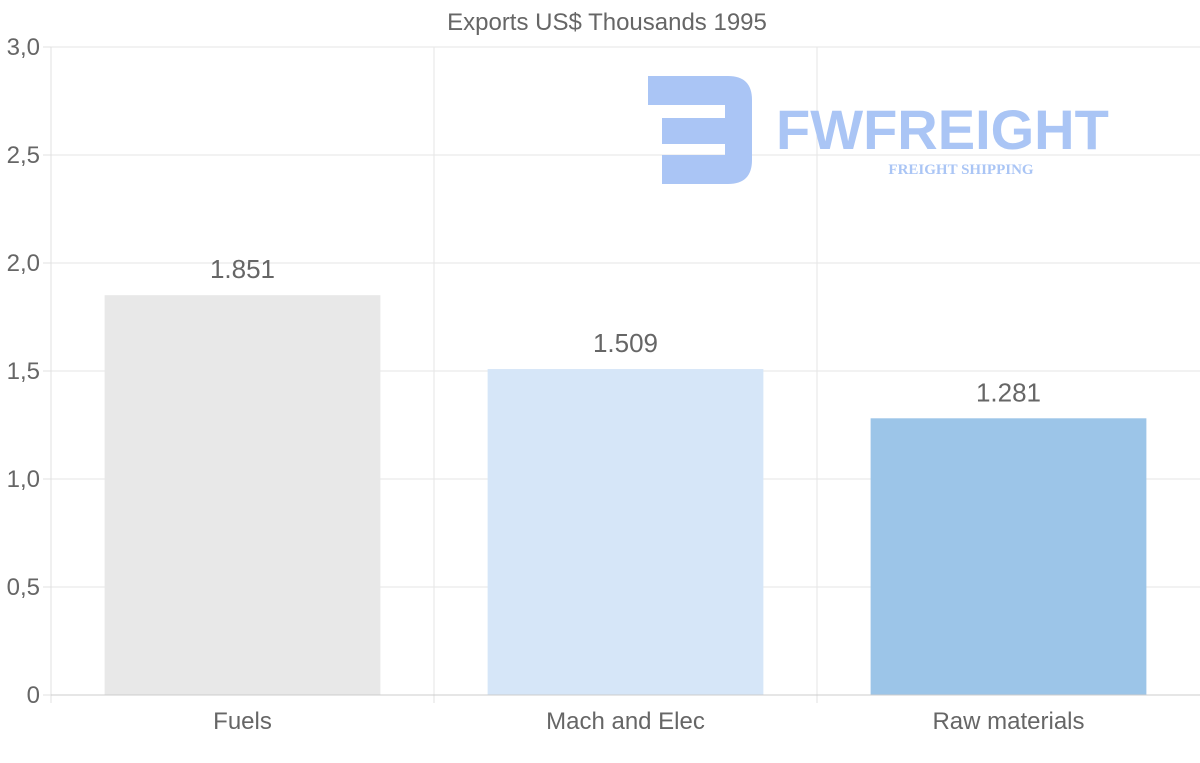  What do you see at coordinates (625, 721) in the screenshot?
I see `x-tick-label: Mach and Elec` at bounding box center [625, 721].